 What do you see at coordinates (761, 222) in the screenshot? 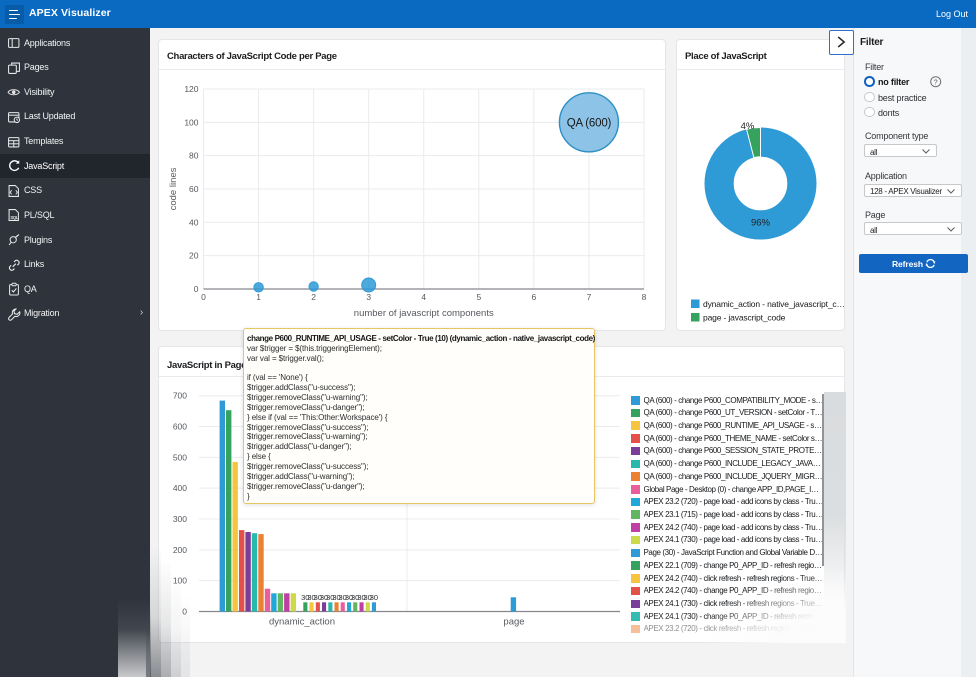
I see `svg-text: 96%` at bounding box center [761, 222].